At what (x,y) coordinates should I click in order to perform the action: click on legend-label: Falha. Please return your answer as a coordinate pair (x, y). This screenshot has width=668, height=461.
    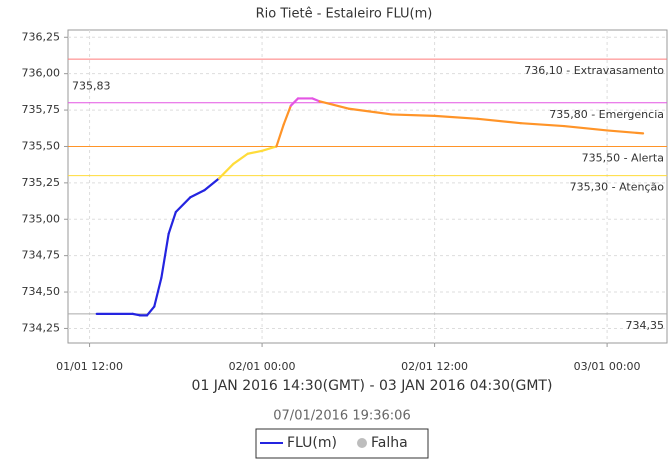
    Looking at the image, I should click on (389, 443).